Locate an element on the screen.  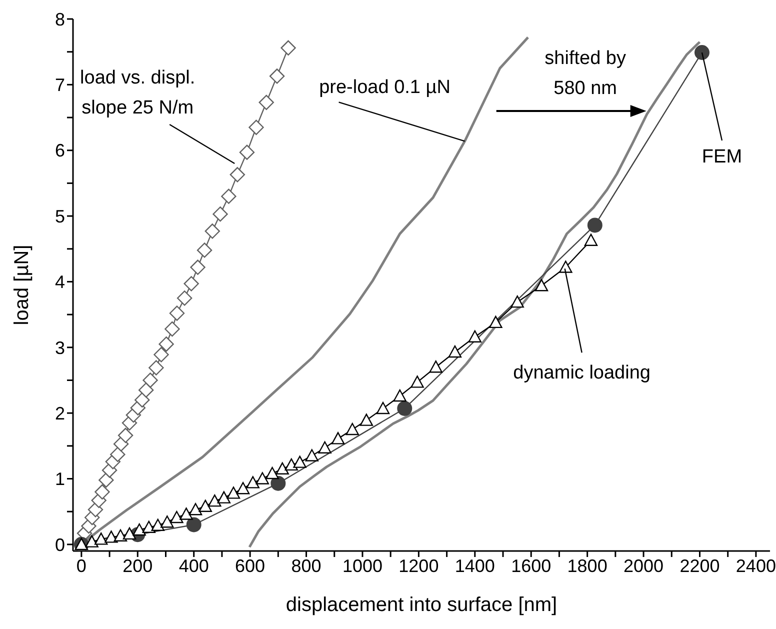
annotation: FEM is located at coordinates (722, 157).